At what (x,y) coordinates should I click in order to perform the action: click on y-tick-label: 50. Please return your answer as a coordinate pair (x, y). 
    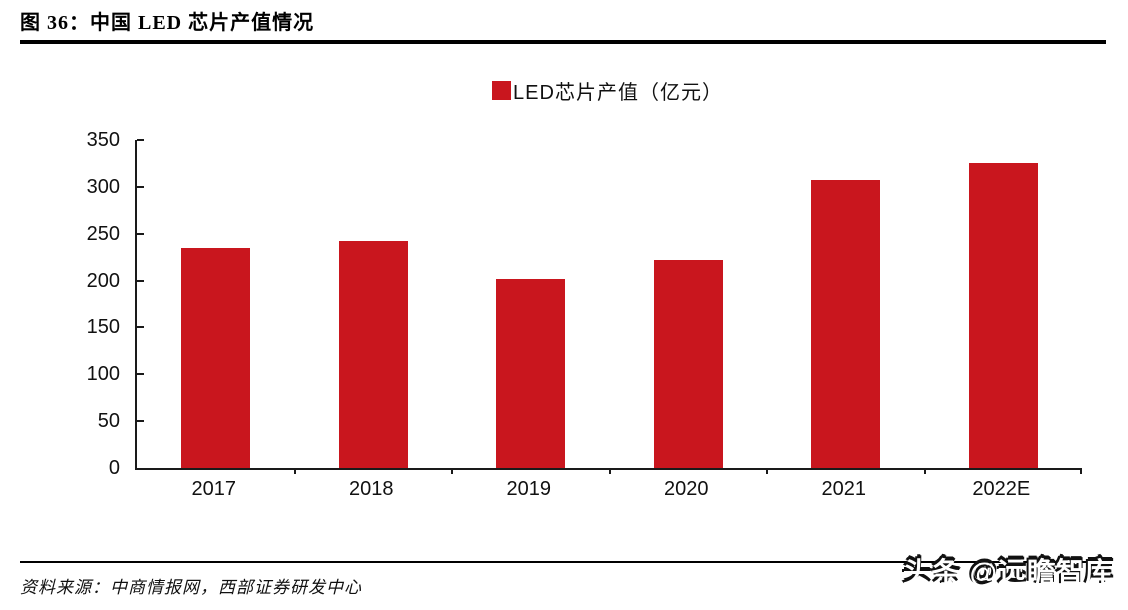
    Looking at the image, I should click on (108, 421).